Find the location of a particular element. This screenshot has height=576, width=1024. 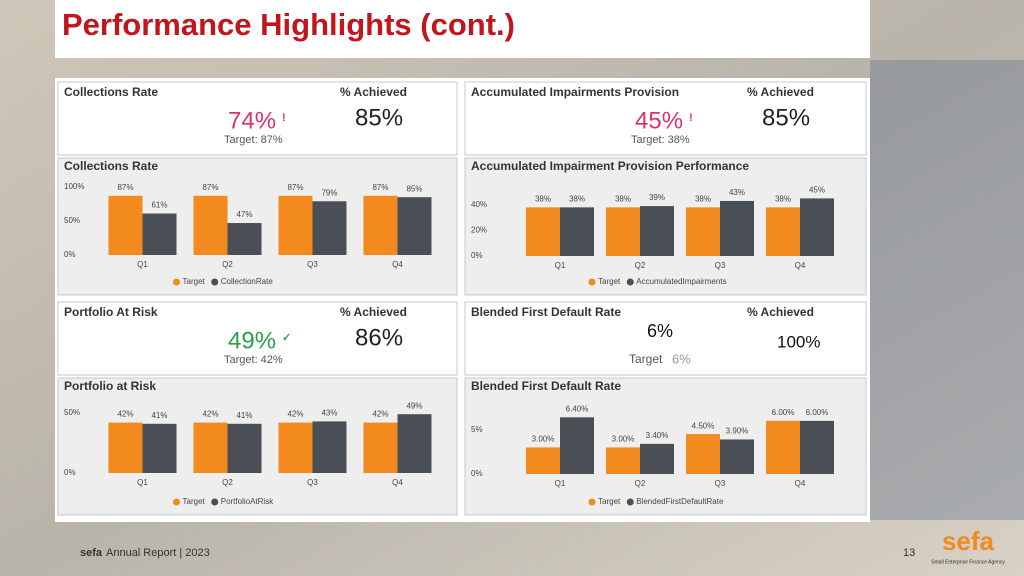

value-label: 45% is located at coordinates (817, 190).